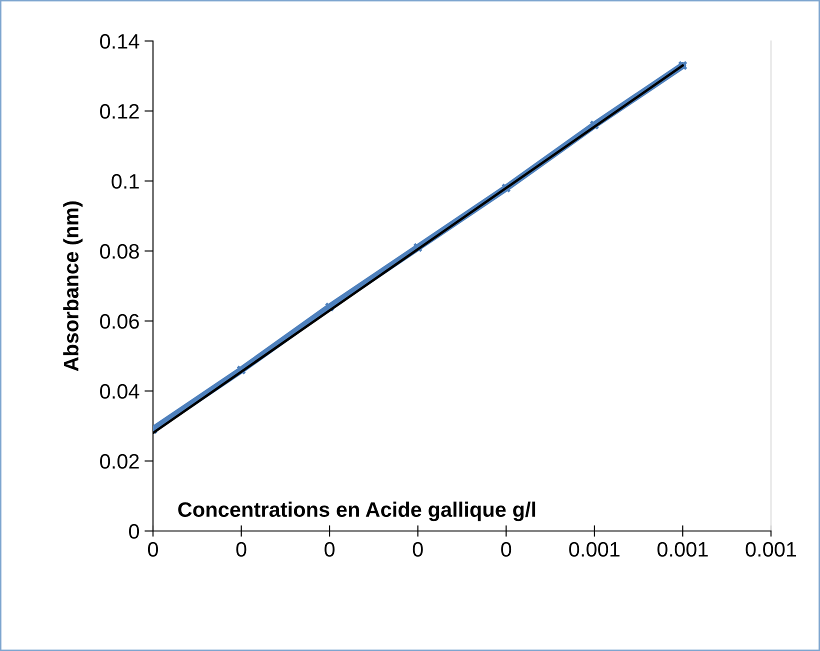 This screenshot has height=651, width=820. What do you see at coordinates (134, 531) in the screenshot?
I see `y-tick-label: 0` at bounding box center [134, 531].